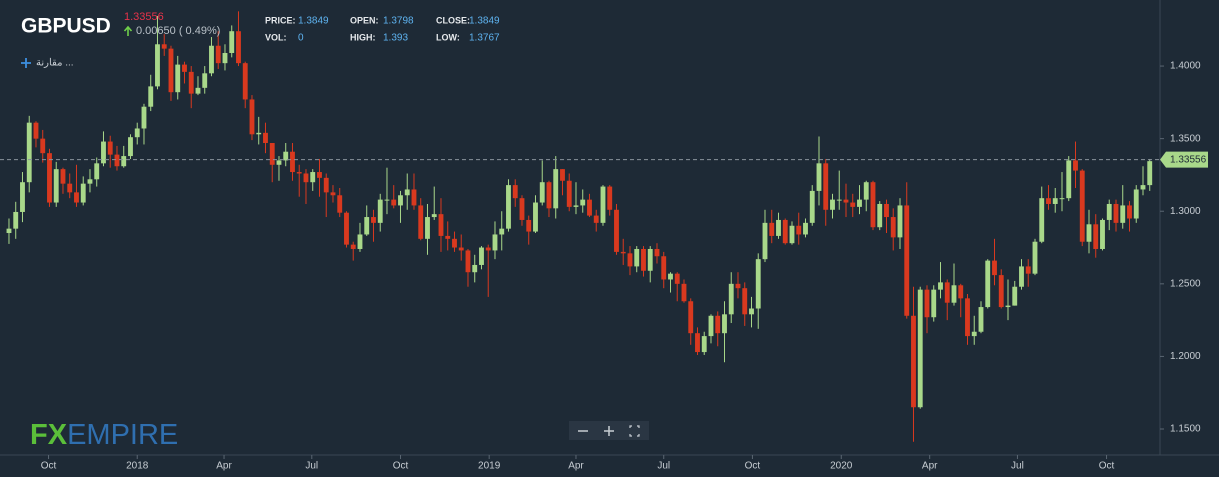  I want to click on zoom-in, so click(609, 431).